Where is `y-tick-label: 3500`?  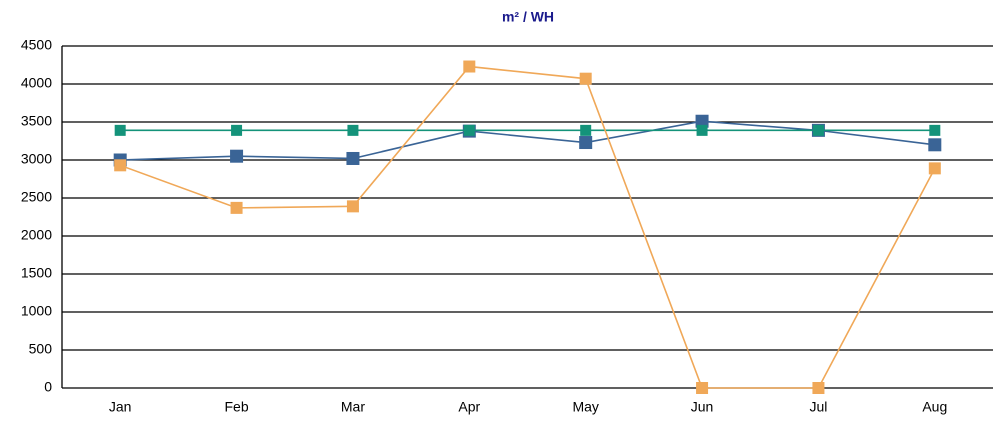
y-tick-label: 3500 is located at coordinates (36, 121).